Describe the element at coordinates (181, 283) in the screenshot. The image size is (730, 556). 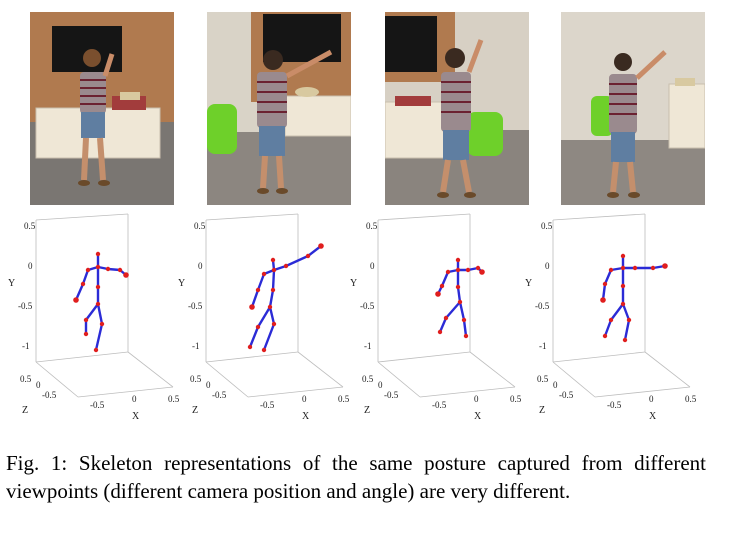
I see `plot-2-label-y: Y` at that location.